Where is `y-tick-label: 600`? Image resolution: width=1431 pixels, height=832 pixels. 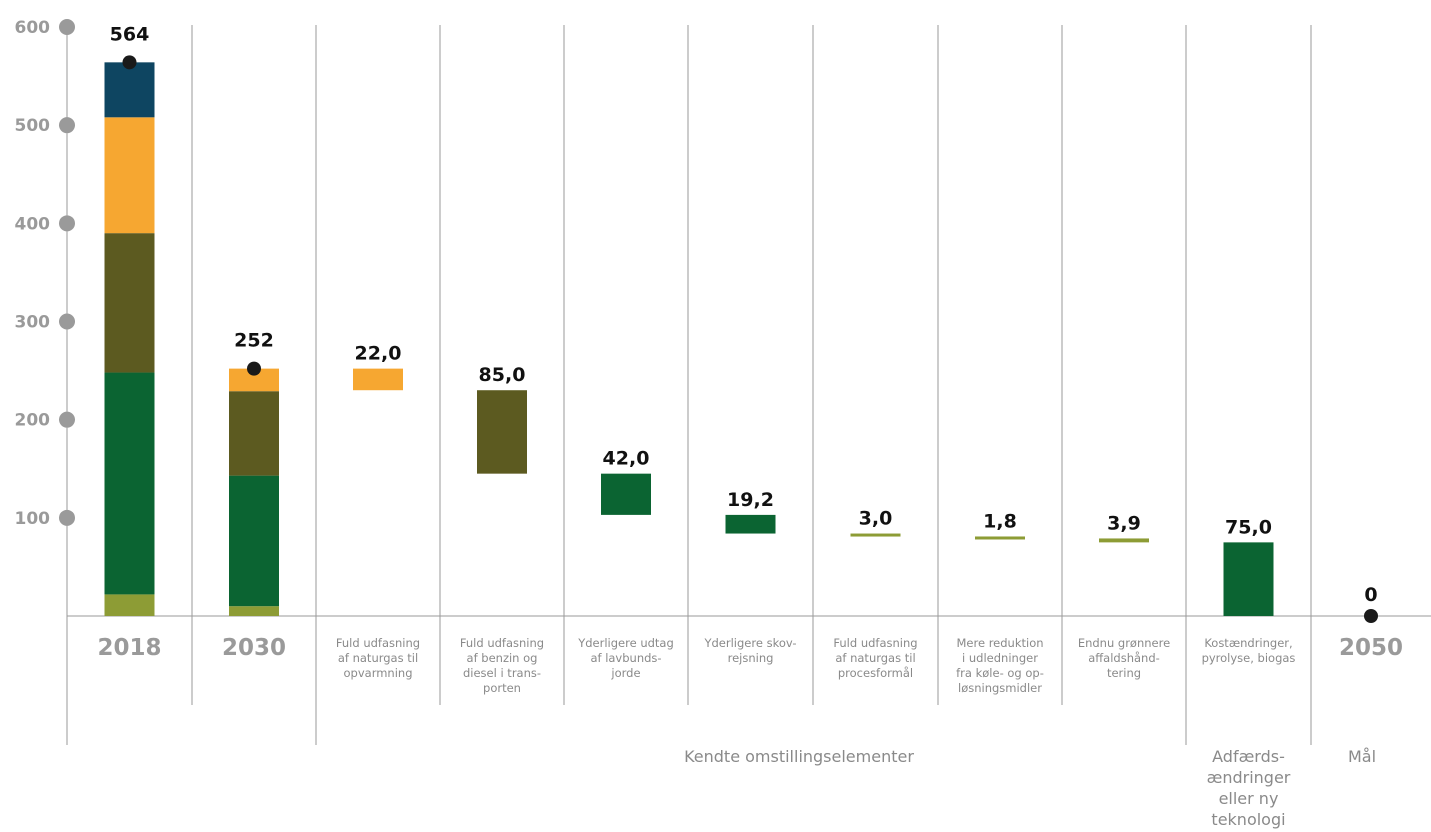 y-tick-label: 600 is located at coordinates (33, 28).